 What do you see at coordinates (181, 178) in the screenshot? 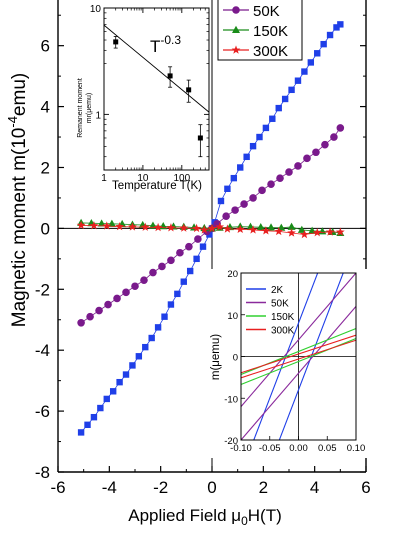
I see `inset-top-x-tick-label: 100` at bounding box center [181, 178].